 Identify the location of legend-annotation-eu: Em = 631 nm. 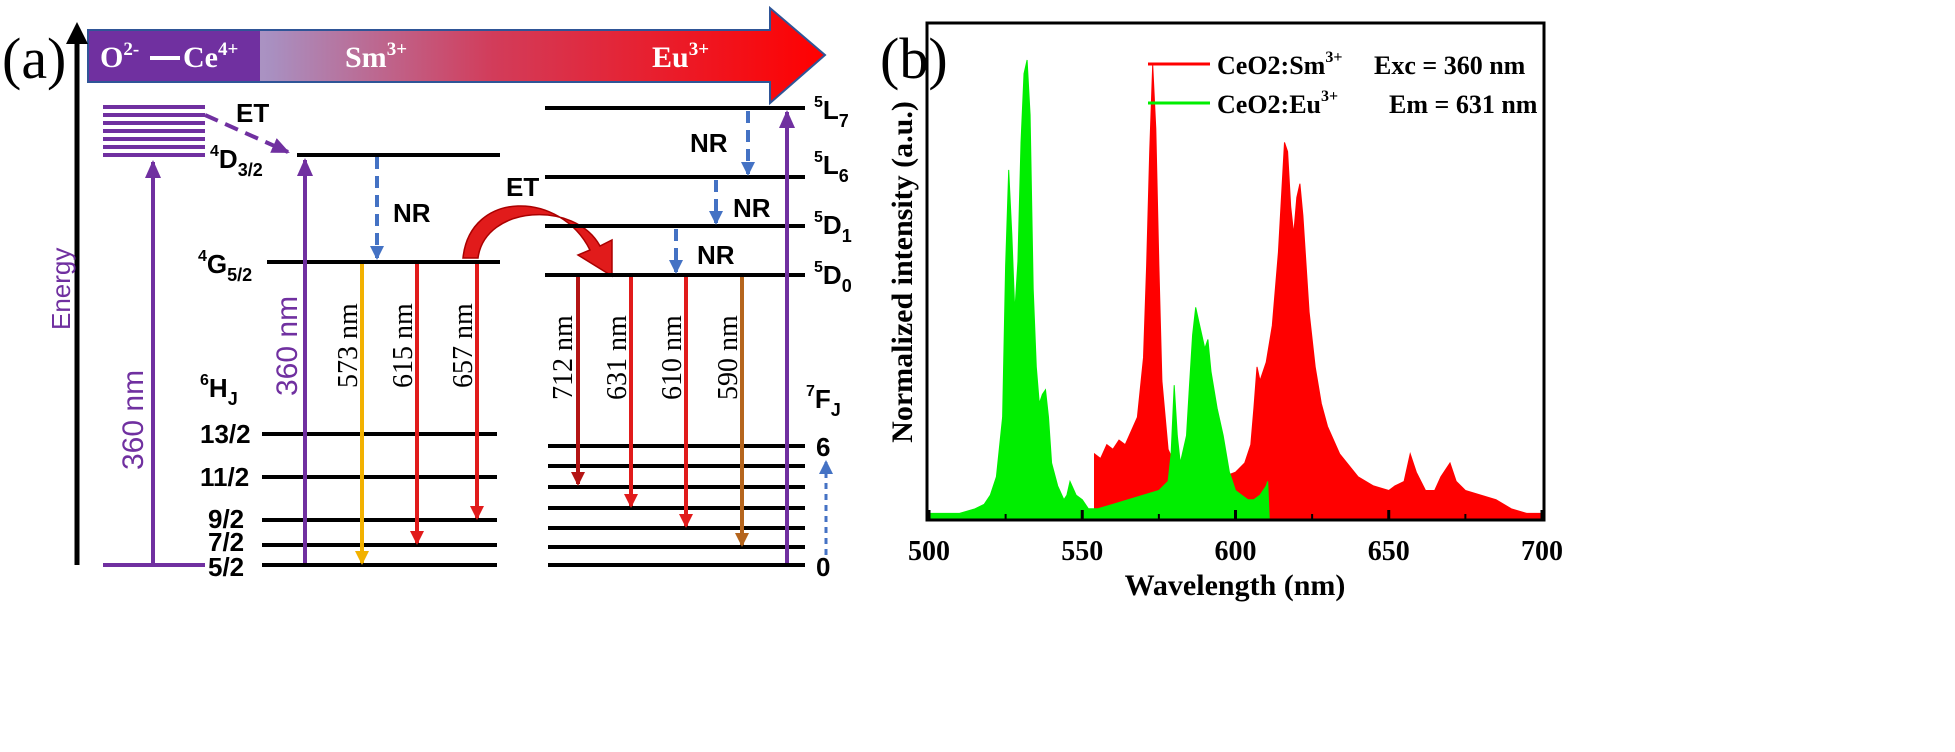
(1463, 104).